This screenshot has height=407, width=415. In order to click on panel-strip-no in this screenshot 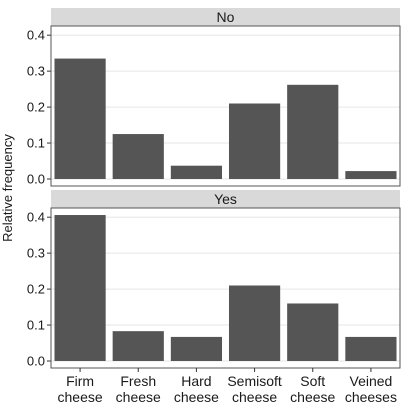, I will do `click(225, 17)`.